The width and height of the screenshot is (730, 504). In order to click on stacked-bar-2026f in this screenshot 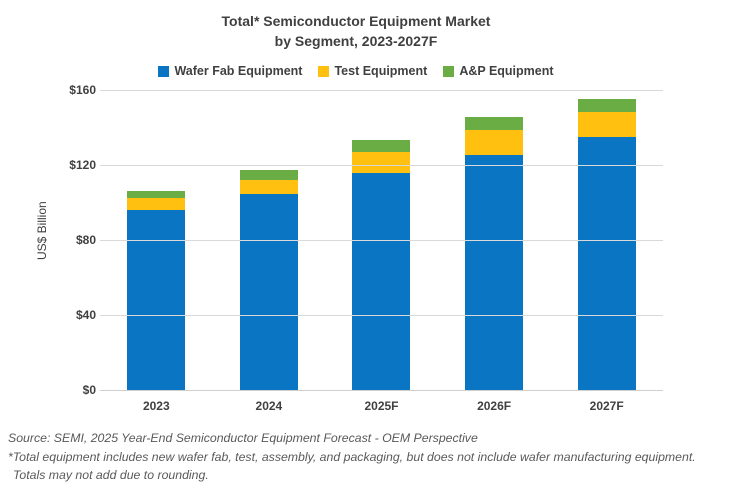, I will do `click(494, 253)`.